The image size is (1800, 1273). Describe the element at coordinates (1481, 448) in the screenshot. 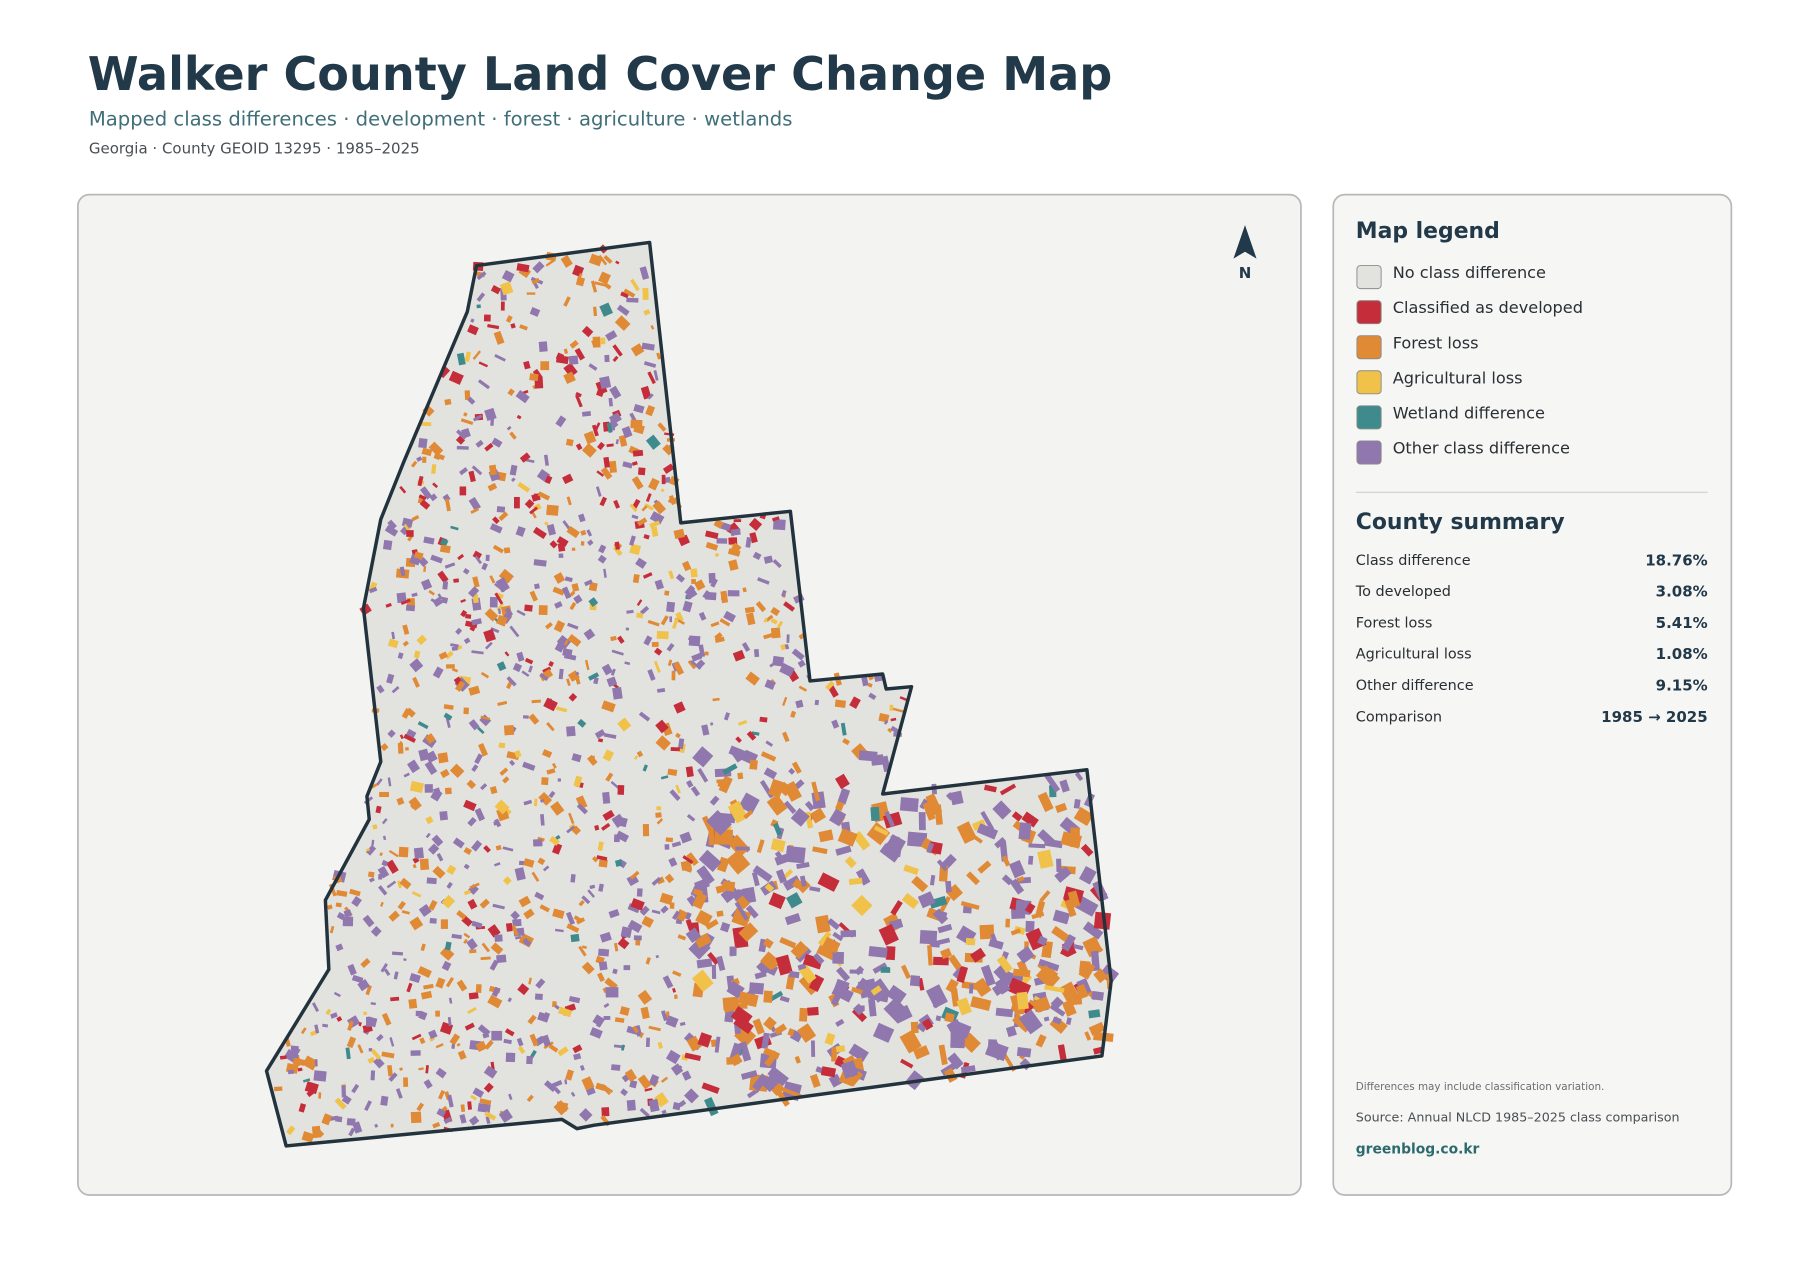

I see `legend-label: Other class difference` at that location.